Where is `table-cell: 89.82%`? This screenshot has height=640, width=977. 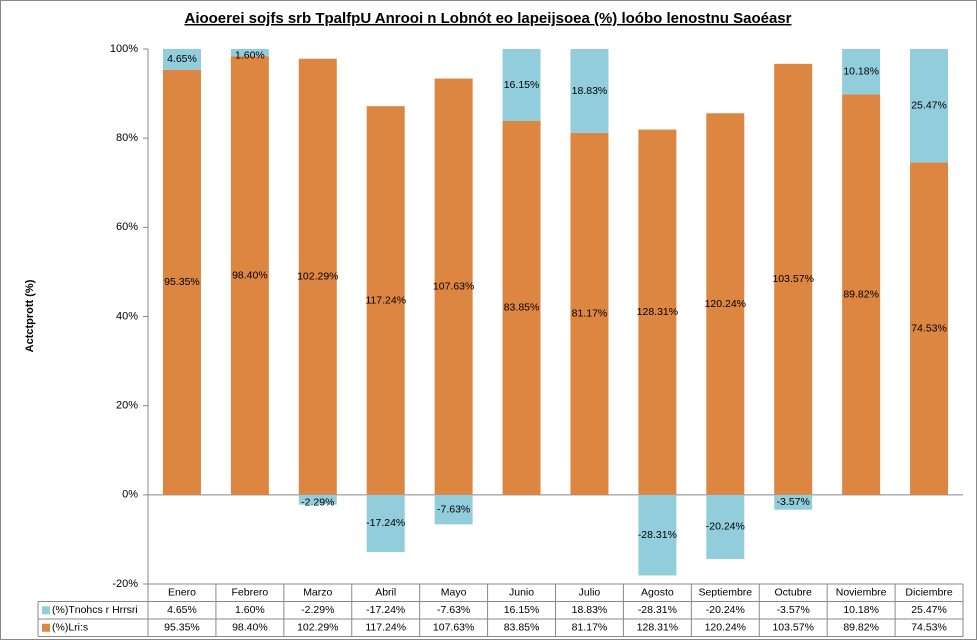 table-cell: 89.82% is located at coordinates (861, 628).